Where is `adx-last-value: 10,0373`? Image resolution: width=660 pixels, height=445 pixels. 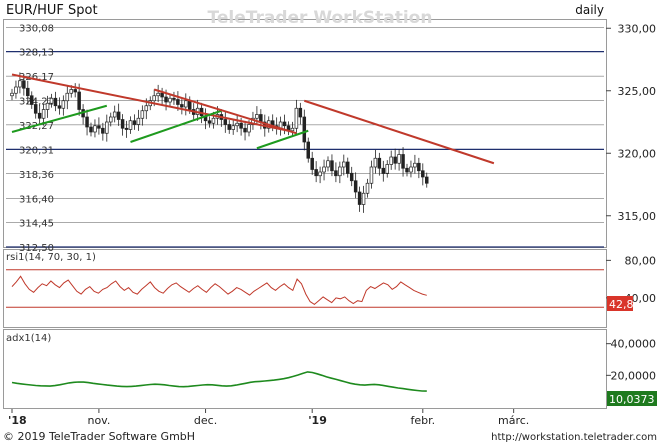 adx-last-value: 10,0373 is located at coordinates (632, 399).